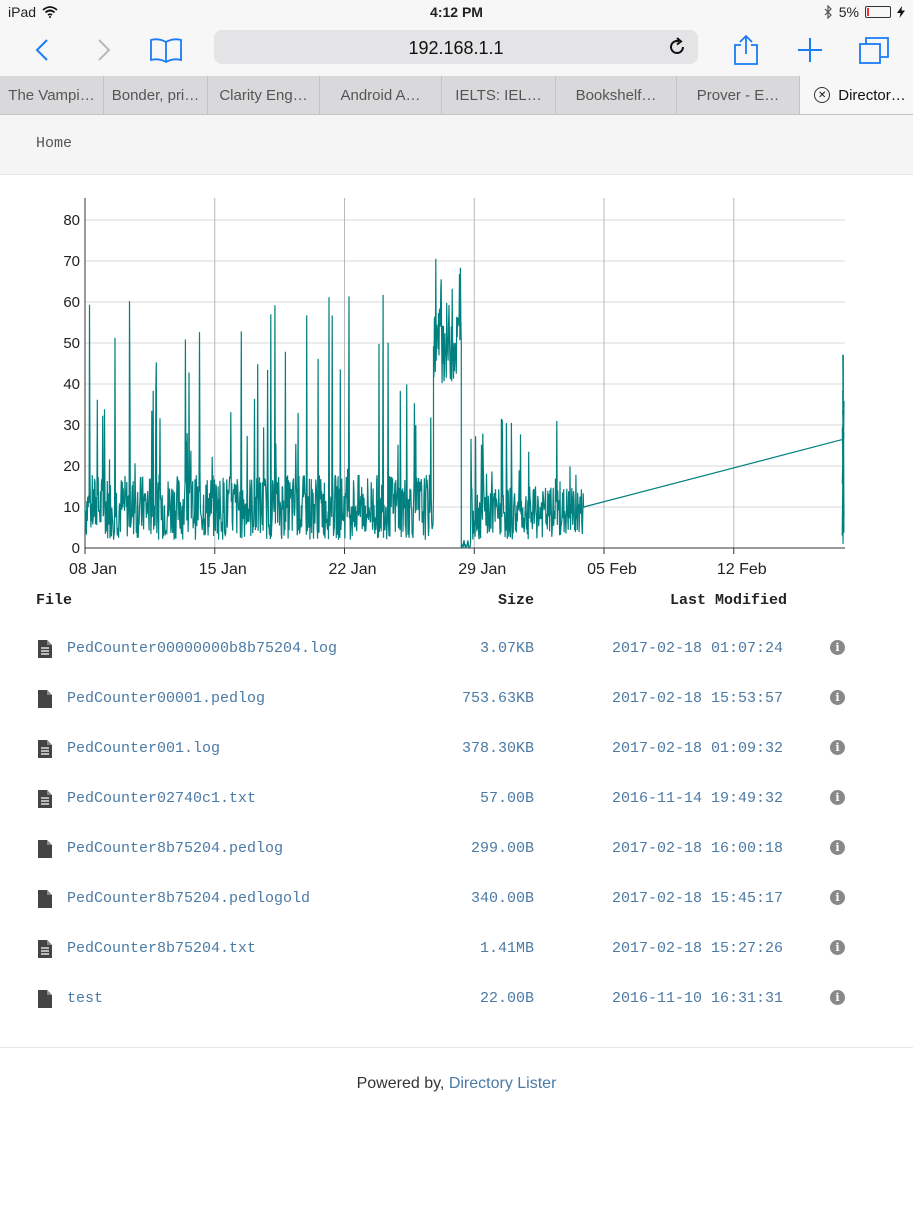 The image size is (913, 1217). Describe the element at coordinates (677, 47) in the screenshot. I see `reload-icon` at that location.